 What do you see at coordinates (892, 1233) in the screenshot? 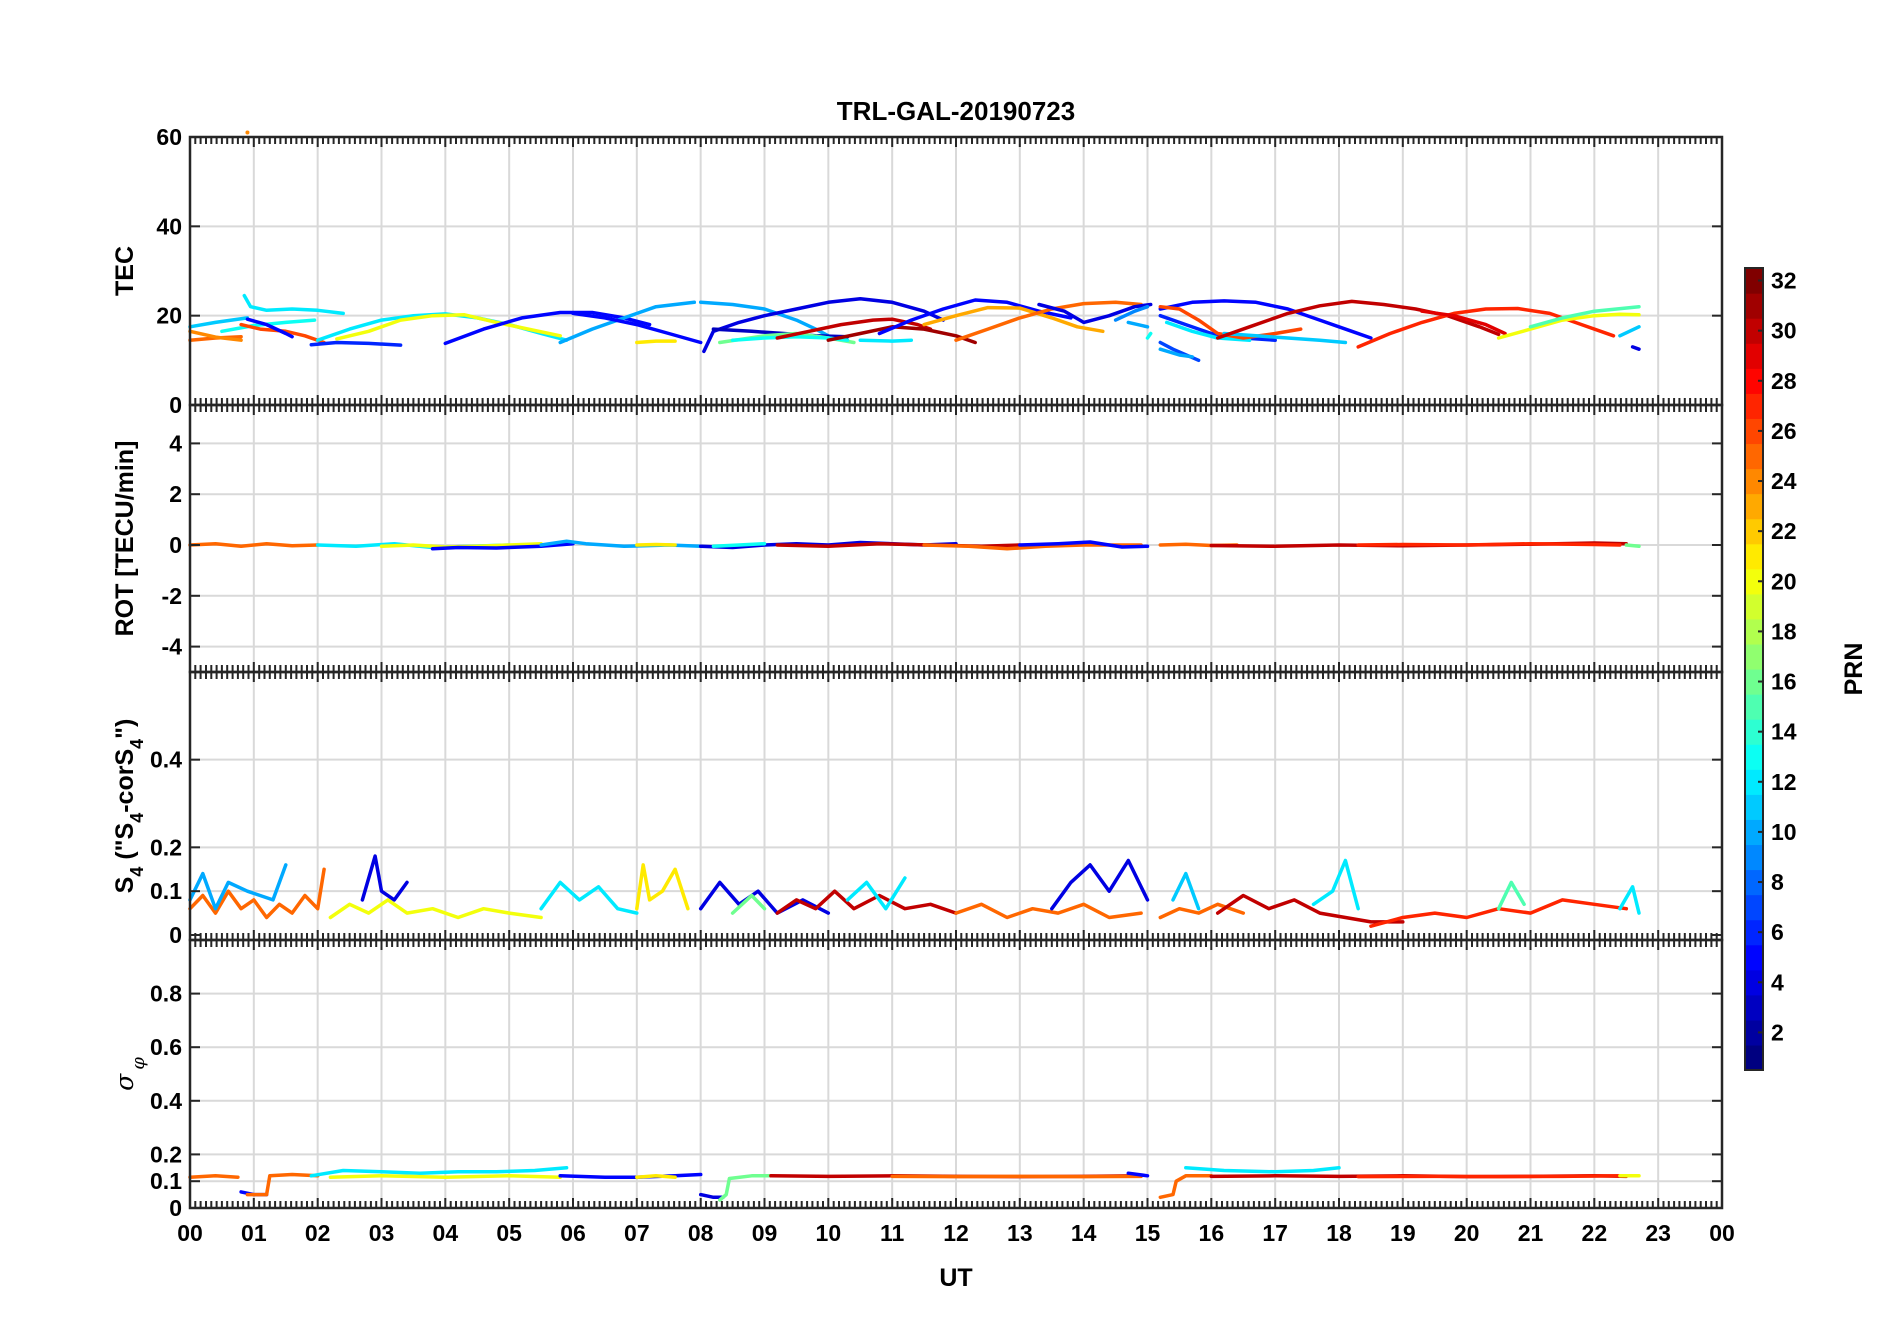
I see `x-tick-label: 11` at bounding box center [892, 1233].